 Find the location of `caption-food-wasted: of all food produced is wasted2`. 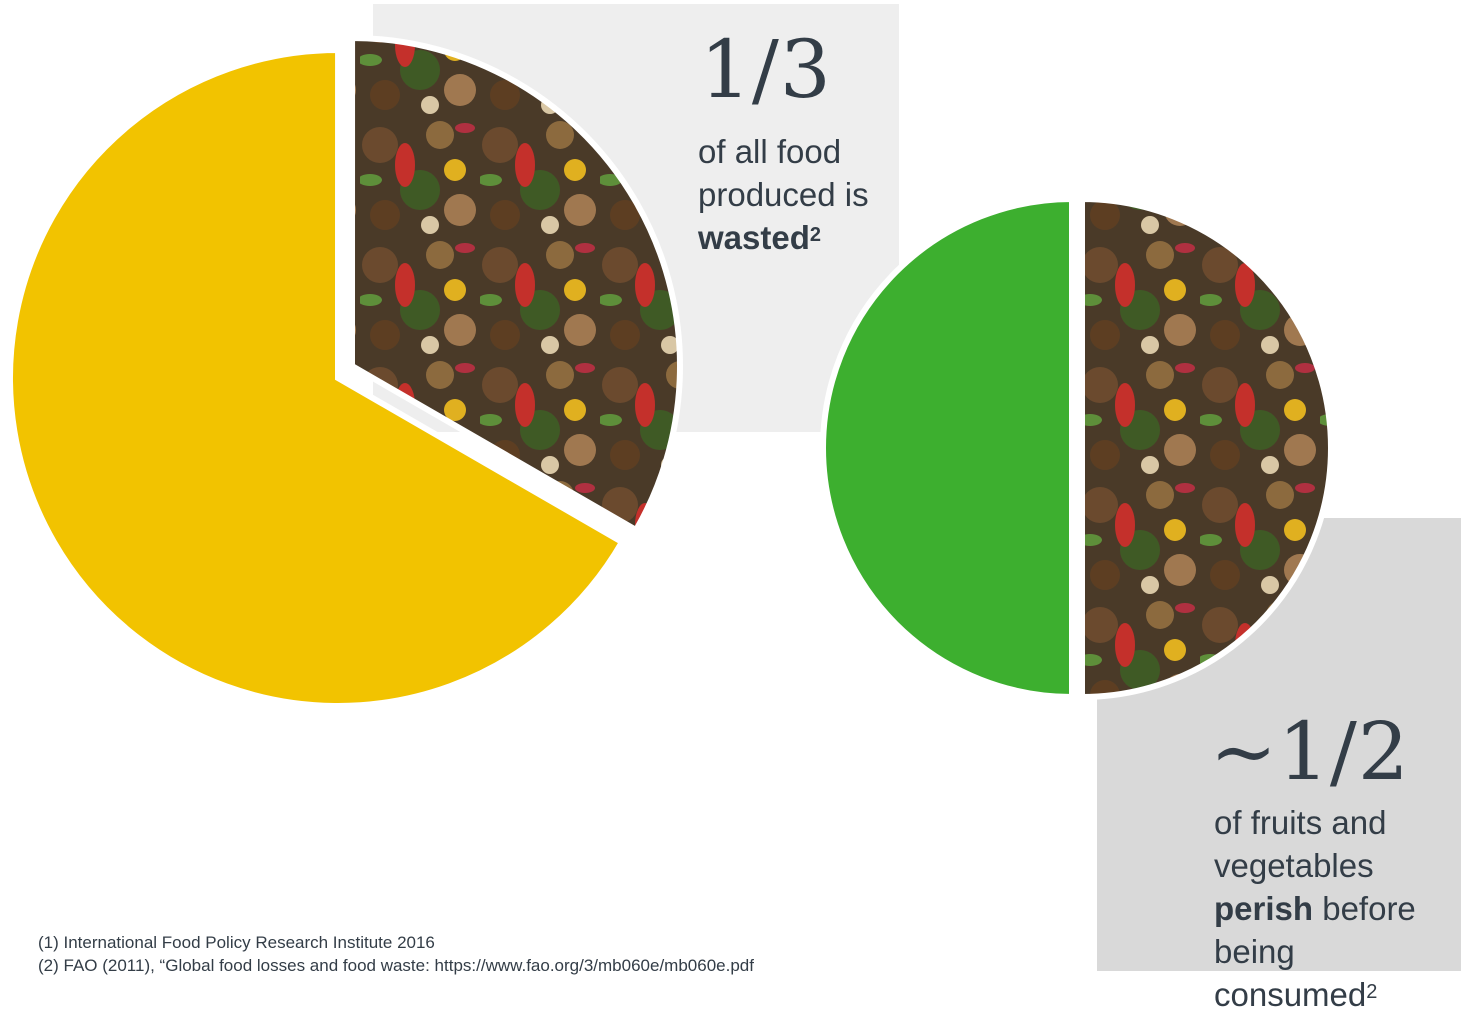

caption-food-wasted: of all food produced is wasted2 is located at coordinates (798, 194).